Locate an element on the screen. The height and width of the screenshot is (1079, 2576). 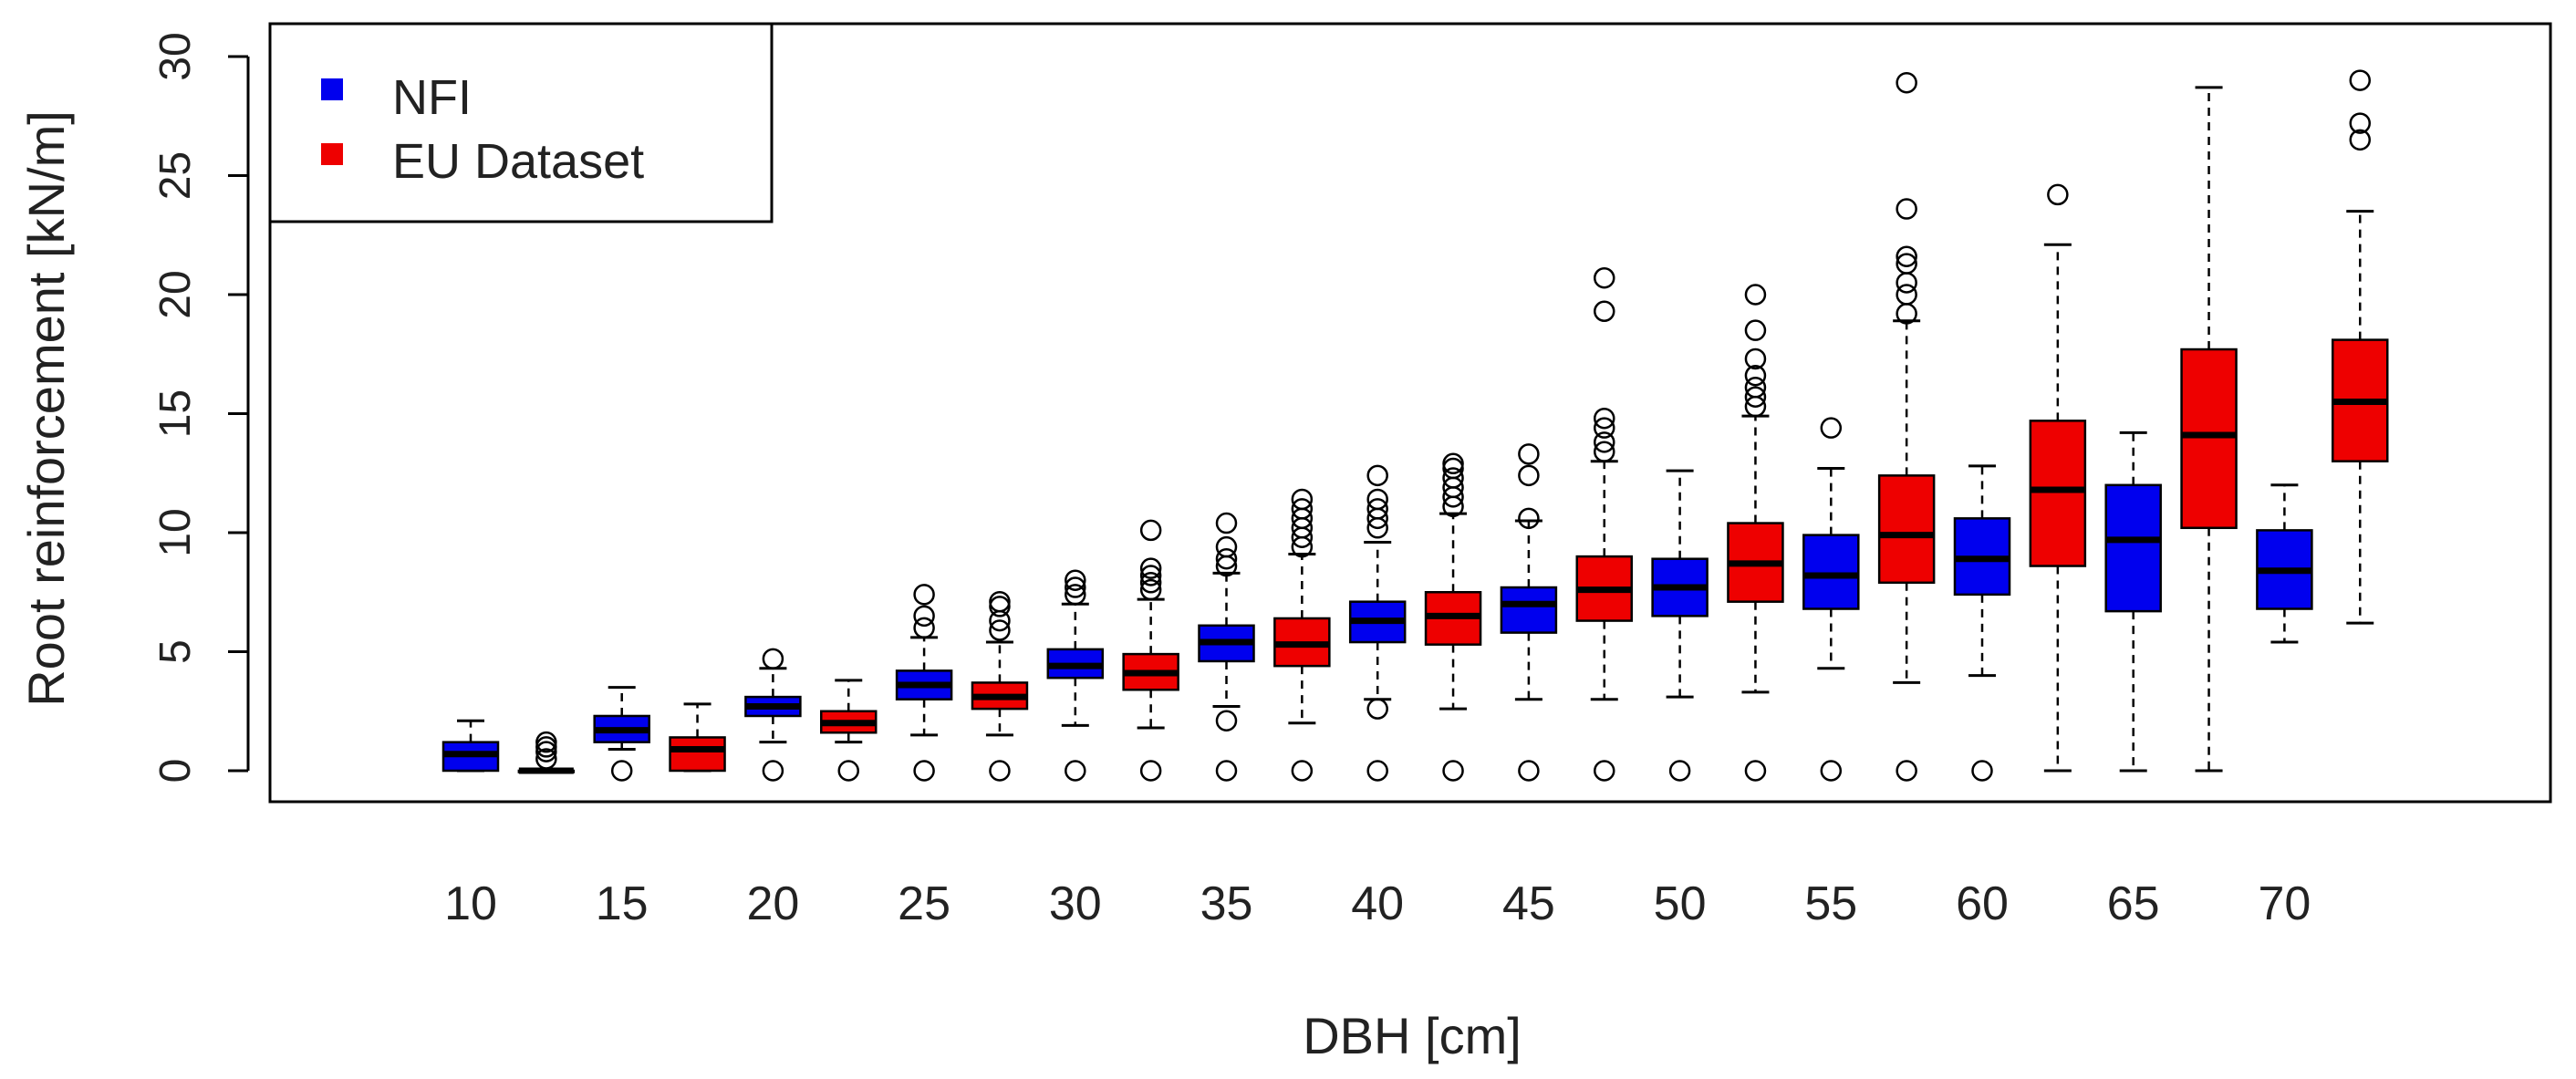
x-tick-label: 15 is located at coordinates (623, 903).